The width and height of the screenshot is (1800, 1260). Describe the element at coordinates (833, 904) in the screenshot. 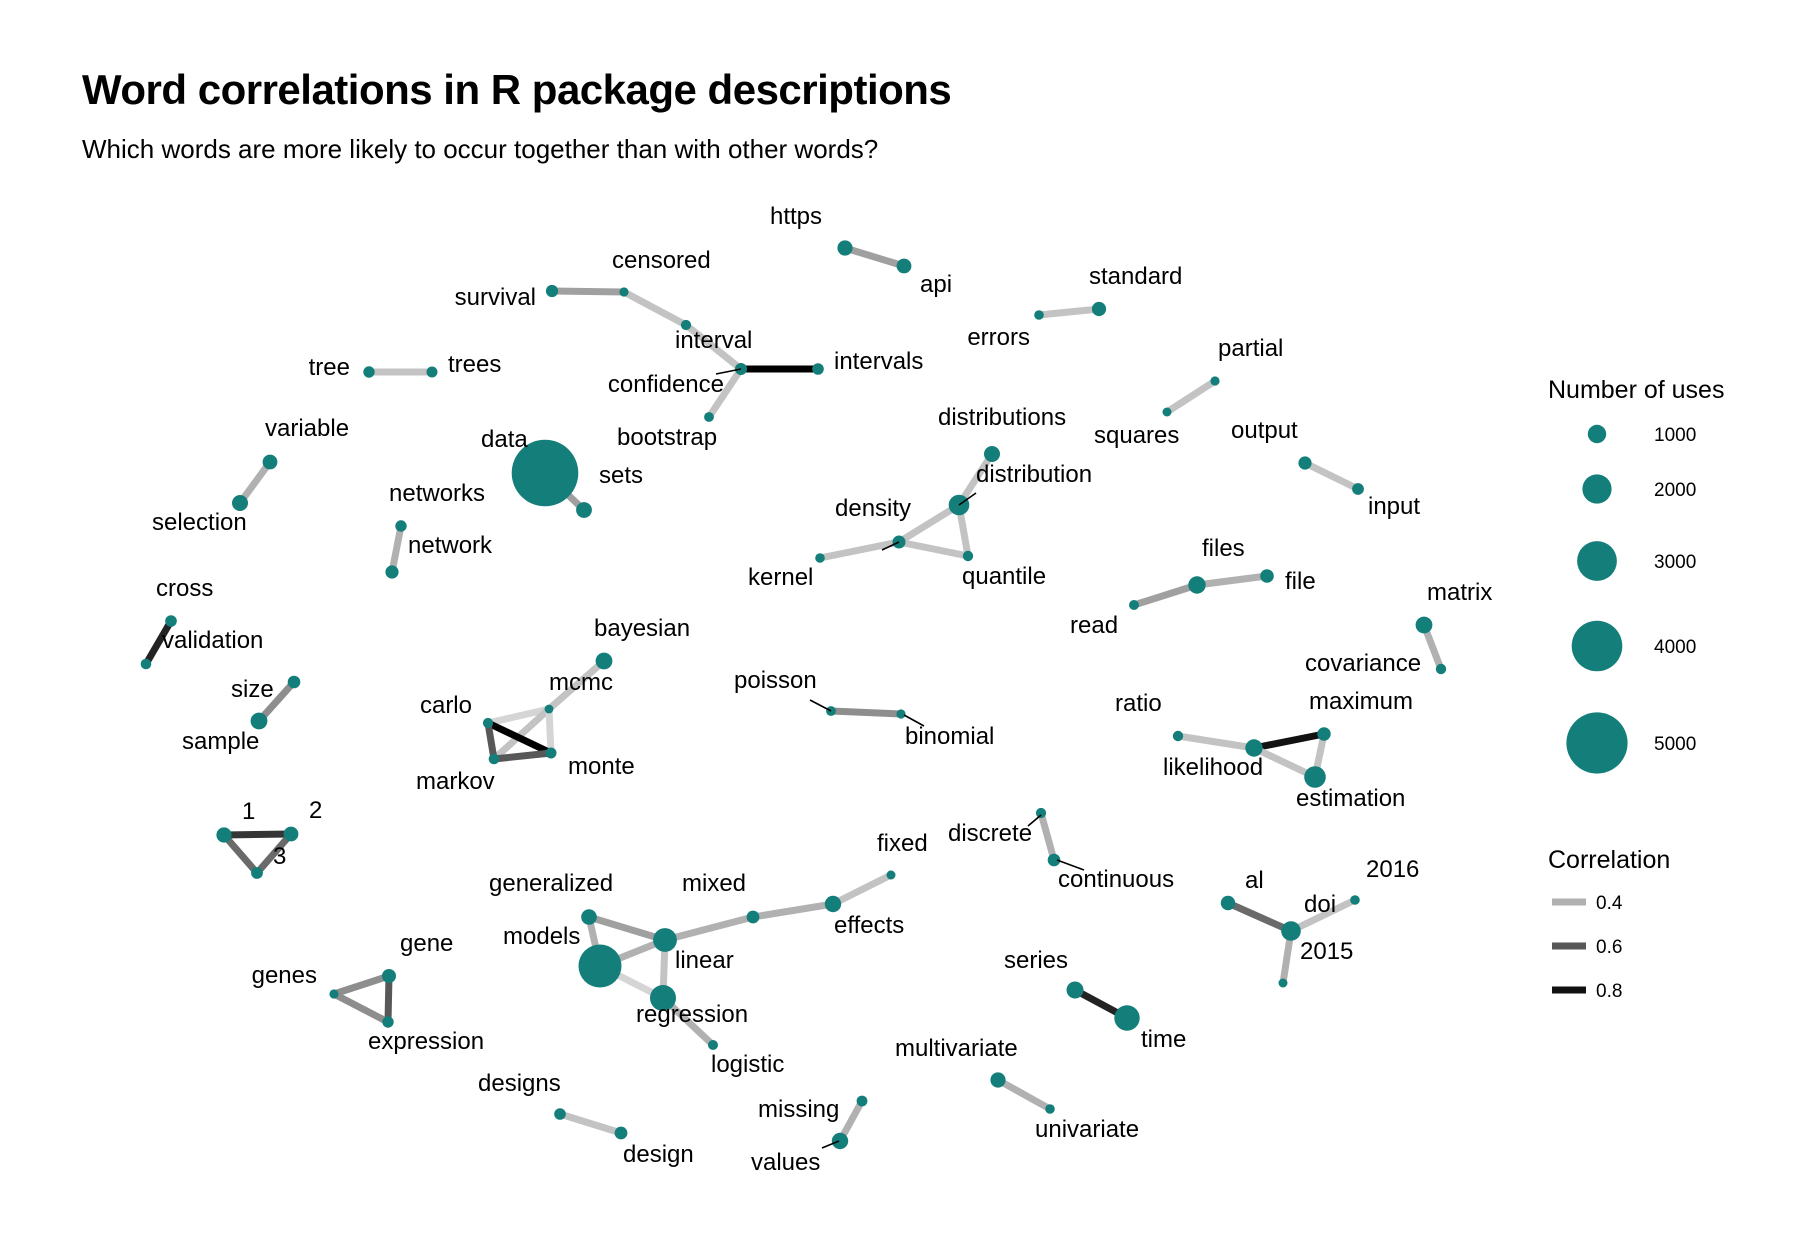

I see `node-effects` at that location.